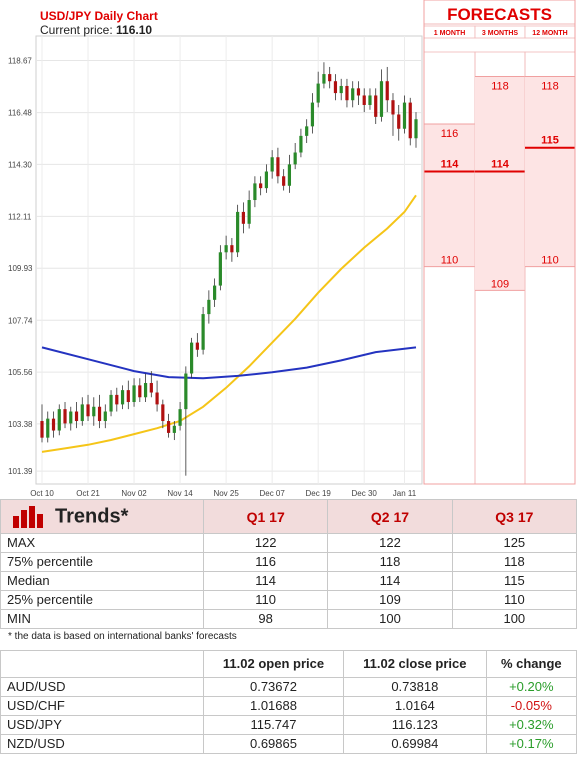  Describe the element at coordinates (265, 562) in the screenshot. I see `trends-value: 116` at that location.